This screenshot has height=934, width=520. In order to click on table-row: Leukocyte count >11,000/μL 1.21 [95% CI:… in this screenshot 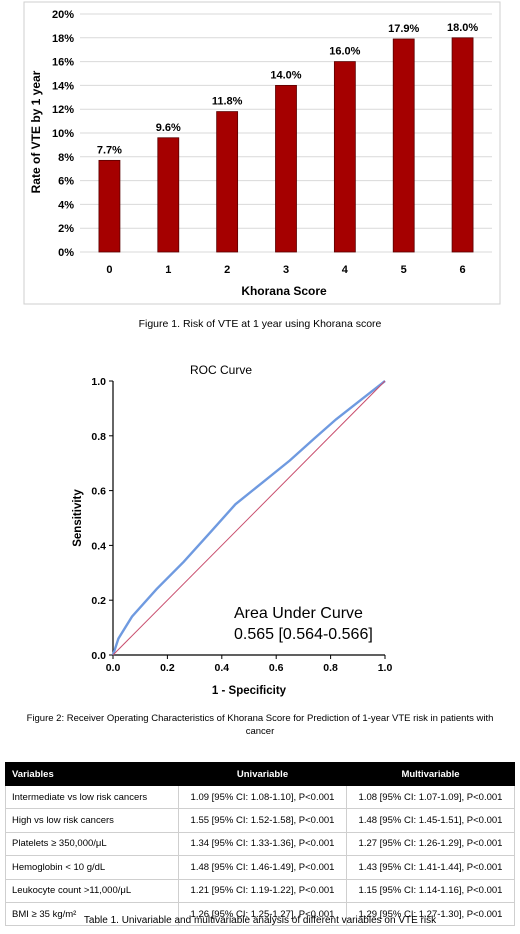, I will do `click(260, 890)`.